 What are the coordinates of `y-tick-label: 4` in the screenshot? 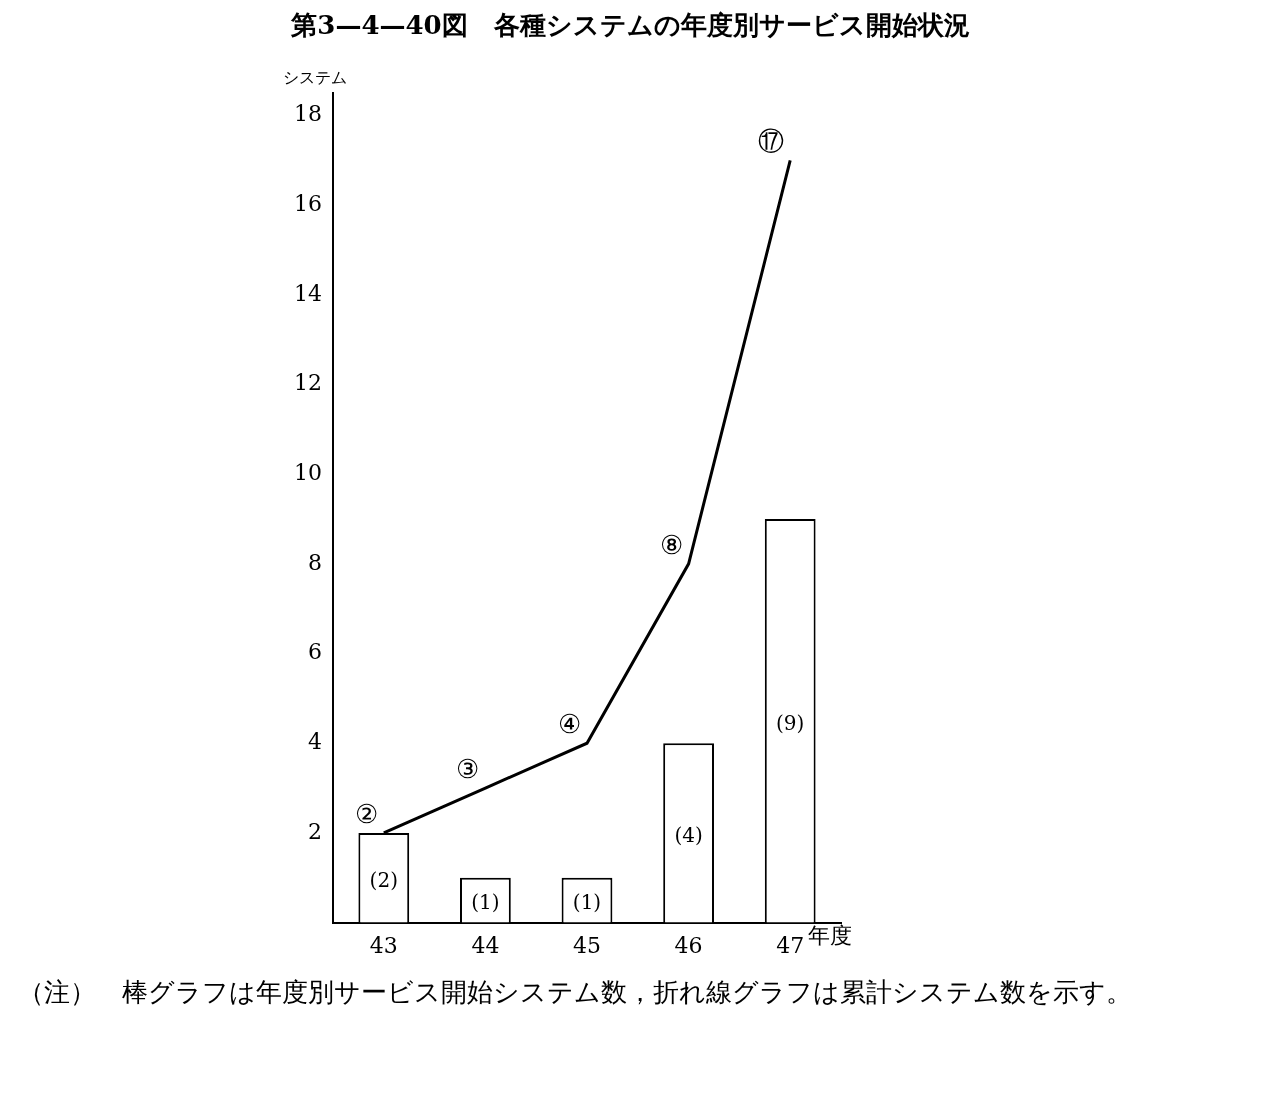 It's located at (314, 741).